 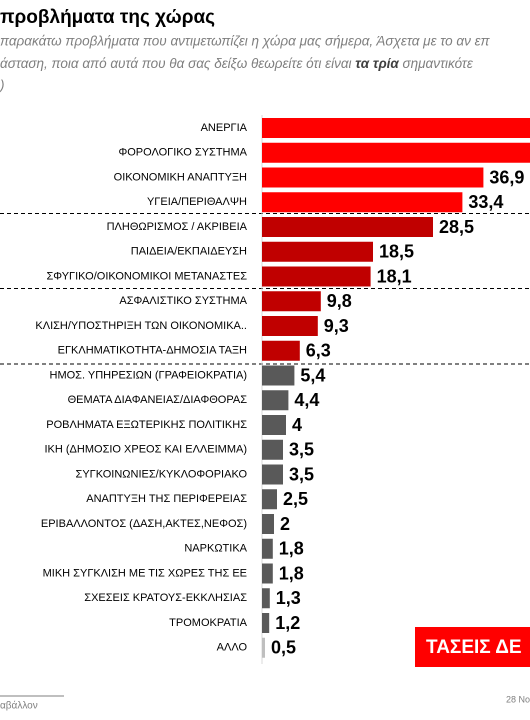 What do you see at coordinates (162, 474) in the screenshot?
I see `category-label: ΣΥΓΚΟΙΝΩΝΙΕΣ/ΚΥΚΛΟΦΟΡΙΑΚΟ` at bounding box center [162, 474].